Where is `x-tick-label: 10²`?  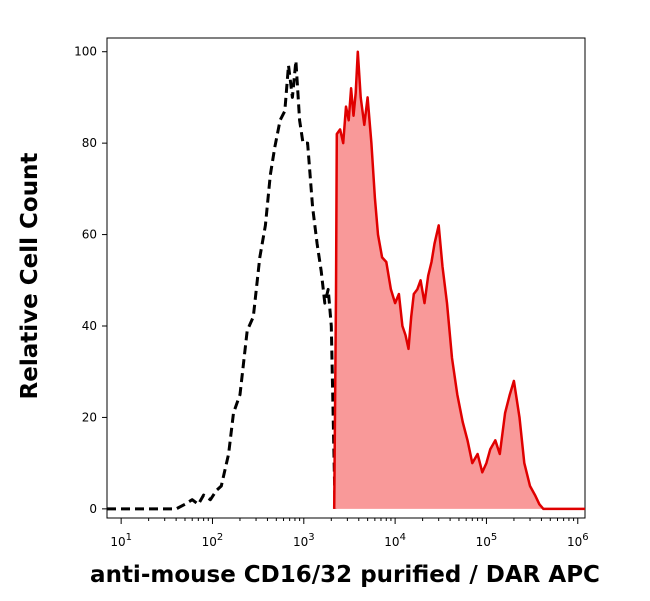
x-tick-label: 10² is located at coordinates (213, 540).